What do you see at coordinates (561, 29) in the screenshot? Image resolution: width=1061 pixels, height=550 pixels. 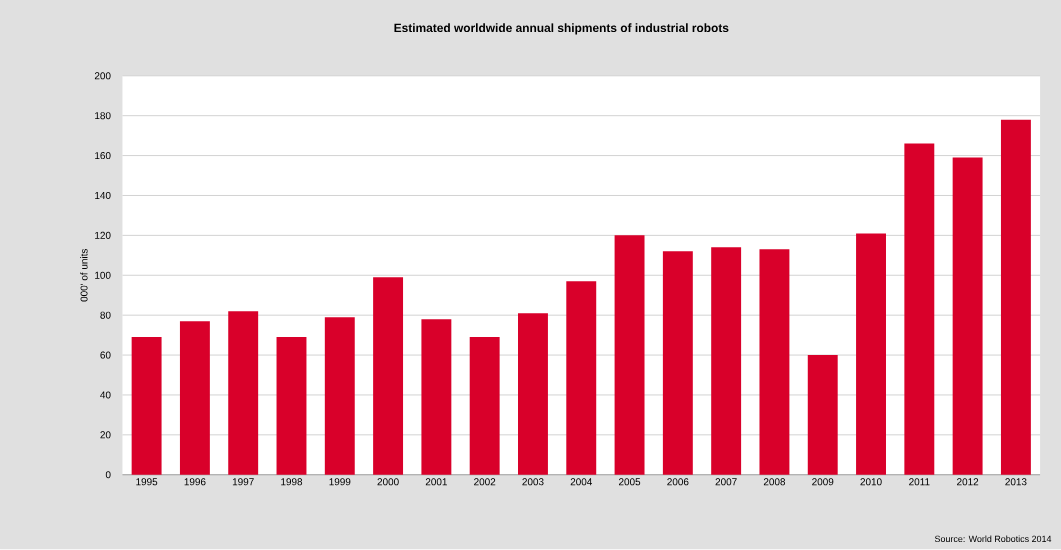 I see `chart-title: Estimated worldwide annual shipments of industrial robots` at bounding box center [561, 29].